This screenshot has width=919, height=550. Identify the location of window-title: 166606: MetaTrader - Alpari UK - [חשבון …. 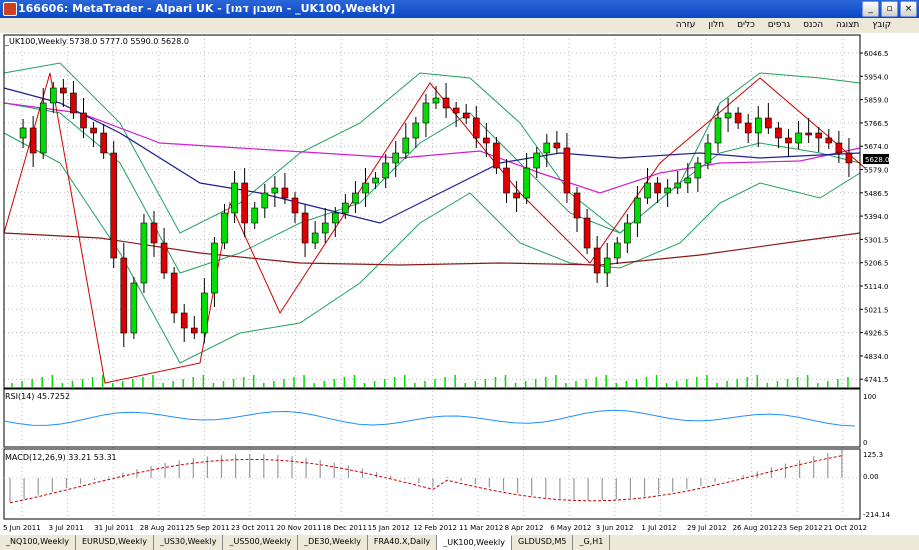
(207, 8).